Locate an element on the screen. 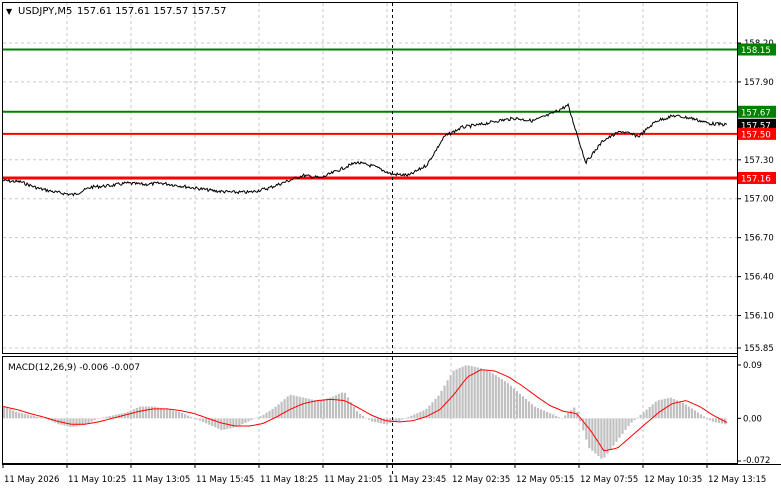  macd-axis: 0.09 0.00 -0.072 is located at coordinates (753, 413).